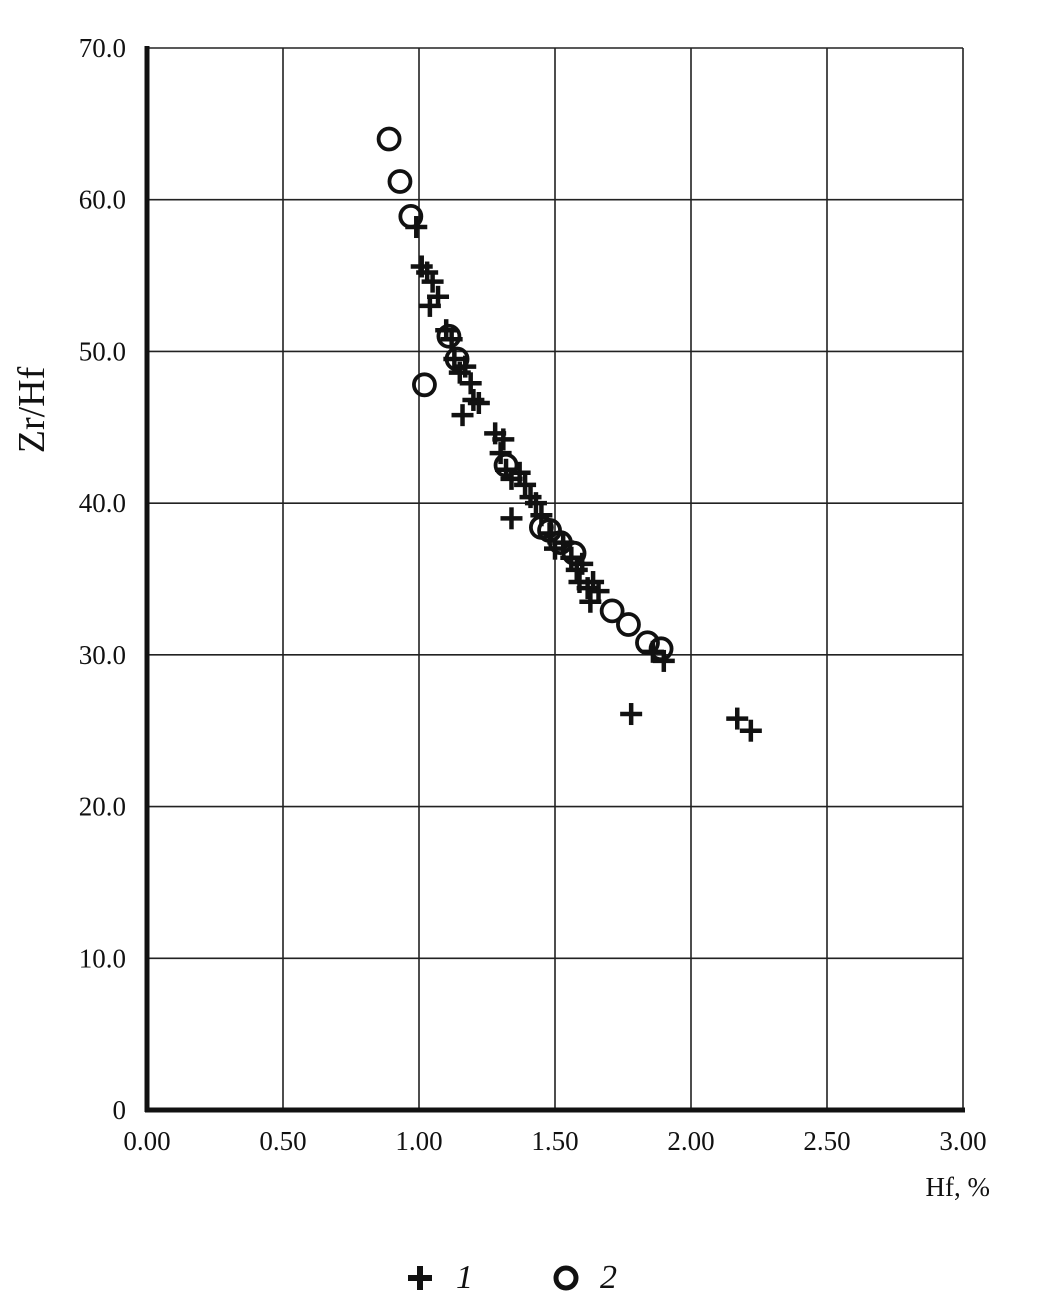 This screenshot has width=1054, height=1308. What do you see at coordinates (102, 503) in the screenshot?
I see `y-tick-label: 40.0` at bounding box center [102, 503].